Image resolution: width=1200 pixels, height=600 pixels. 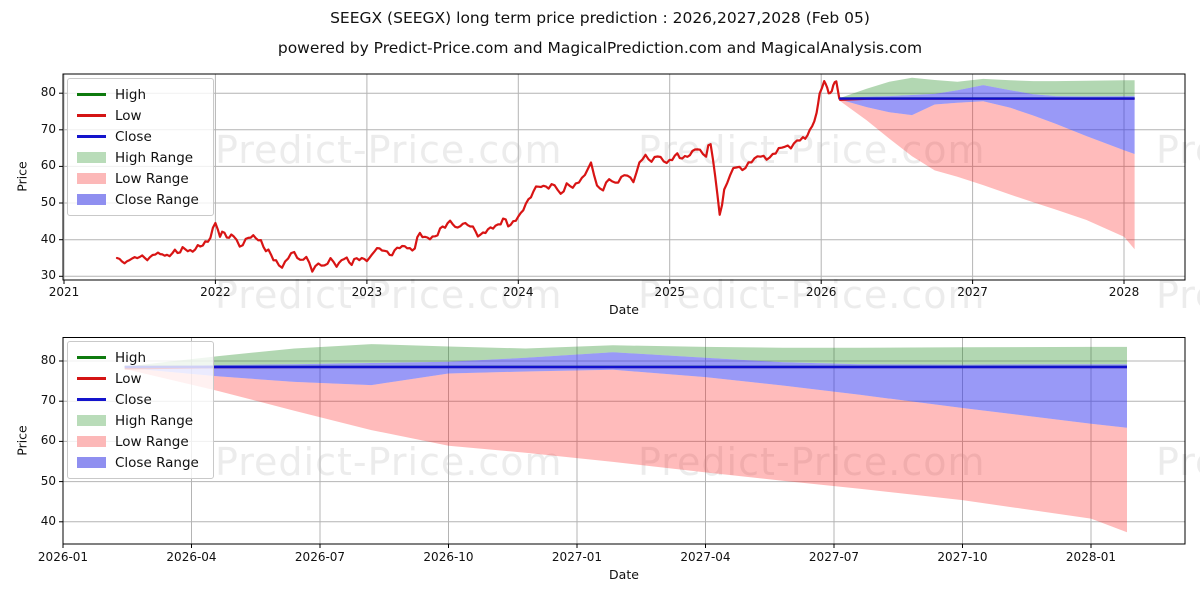 What do you see at coordinates (518, 292) in the screenshot?
I see `x-tick-label: 2024` at bounding box center [518, 292].